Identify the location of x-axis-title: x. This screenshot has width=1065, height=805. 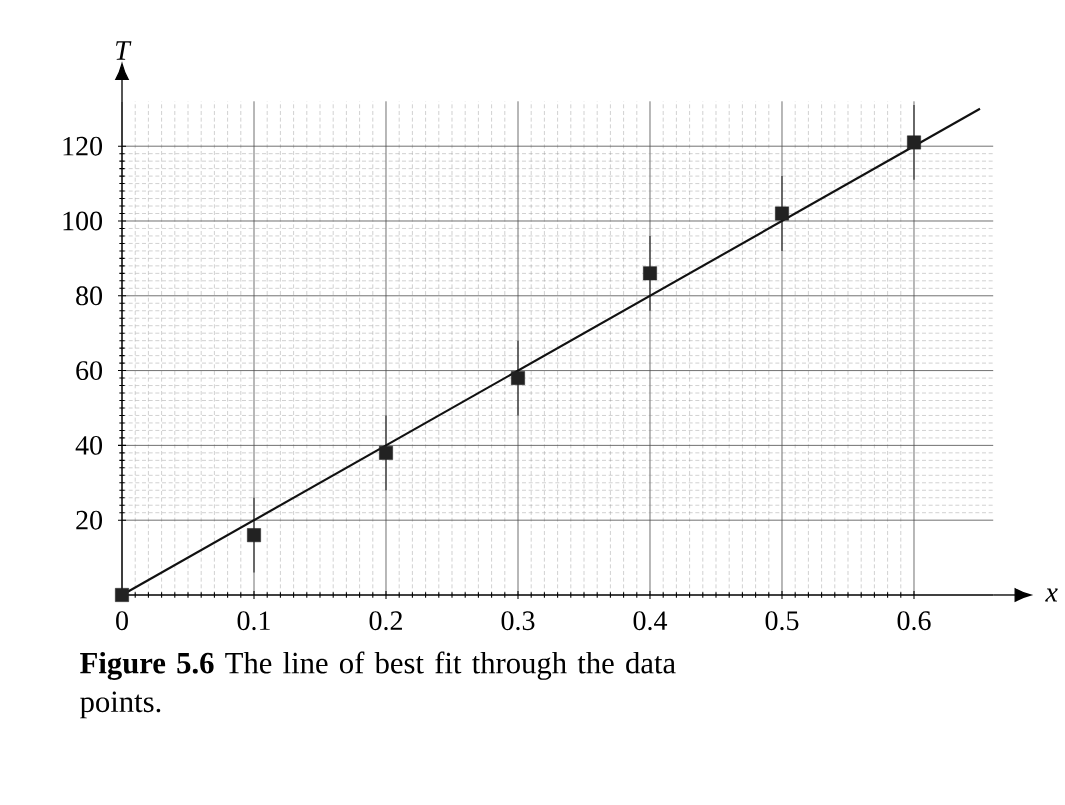
(1051, 595).